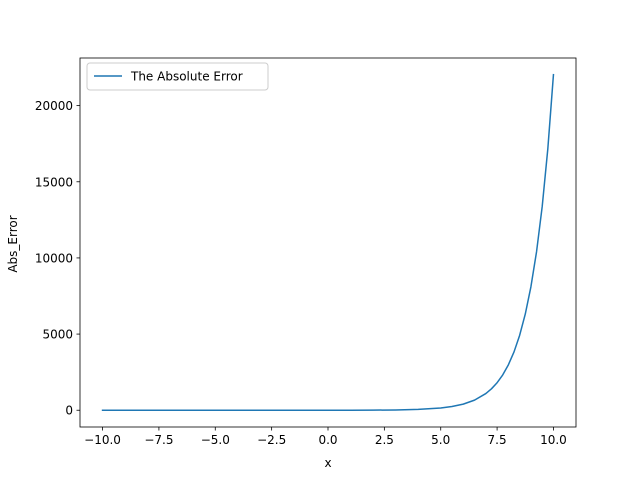 This screenshot has width=640, height=480. Describe the element at coordinates (215, 440) in the screenshot. I see `x-tick-label: −5.0` at that location.